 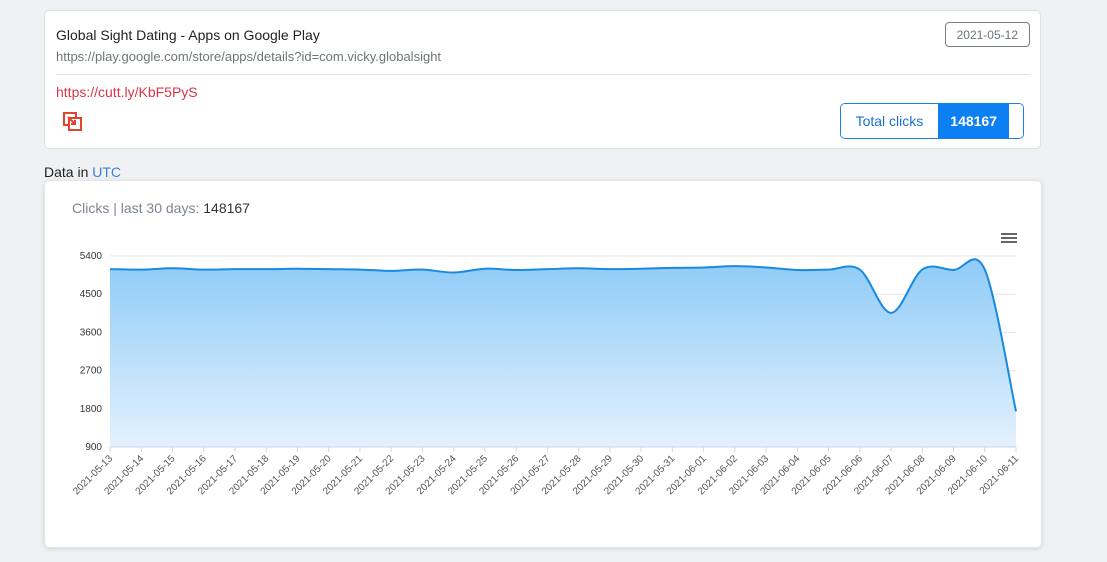 I want to click on short-url-link: https://cutt.ly/KbF5PyS, so click(x=127, y=92).